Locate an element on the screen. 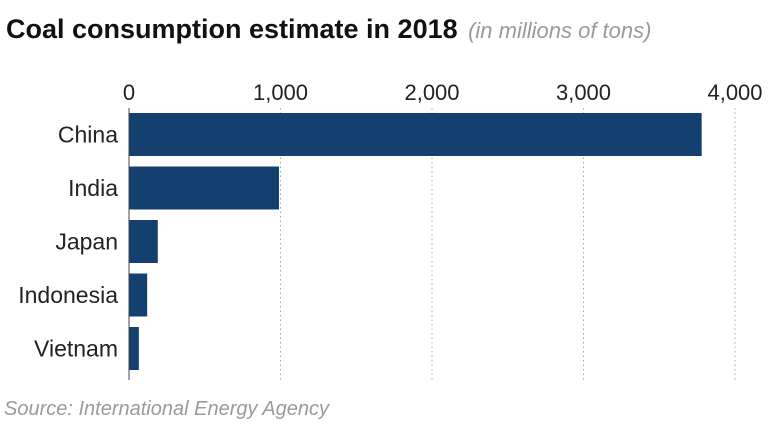 Image resolution: width=769 pixels, height=433 pixels. chart-subtitle: (in millions of tons) is located at coordinates (560, 30).